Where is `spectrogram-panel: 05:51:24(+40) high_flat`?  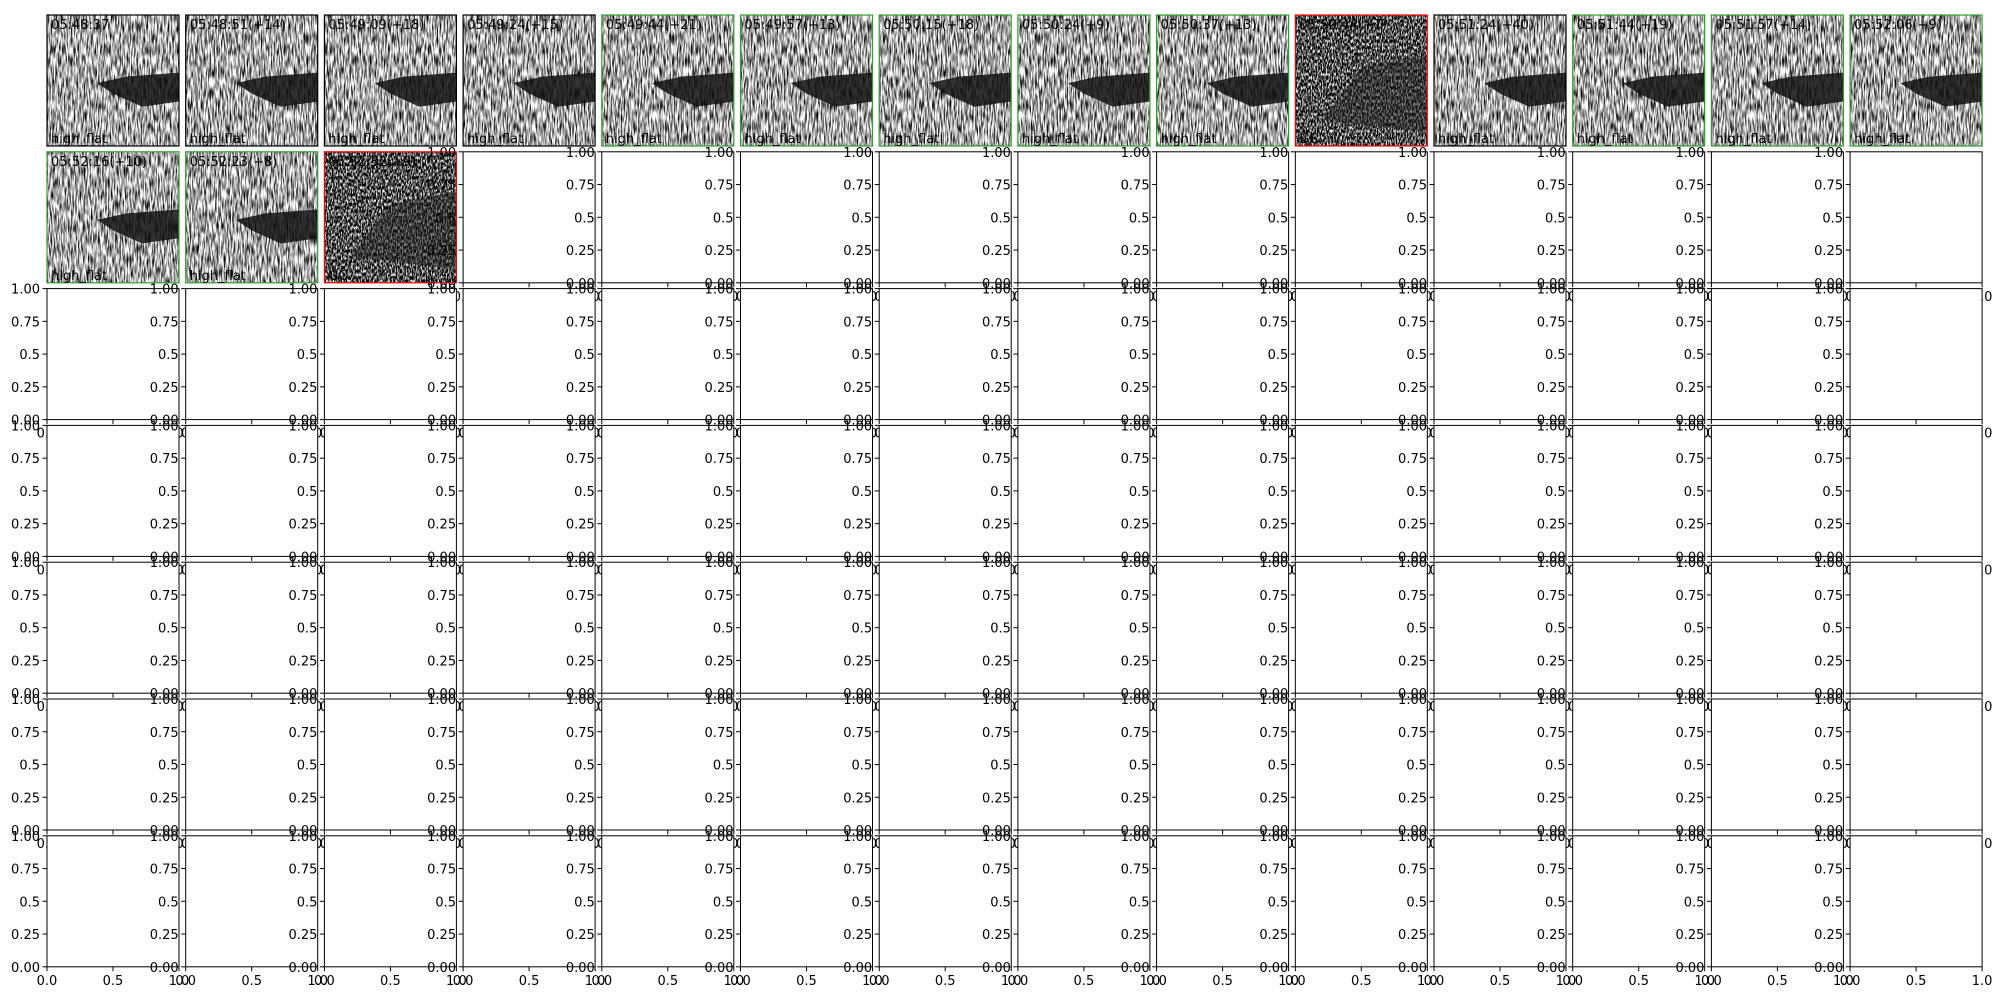 spectrogram-panel: 05:51:24(+40) high_flat is located at coordinates (1500, 80).